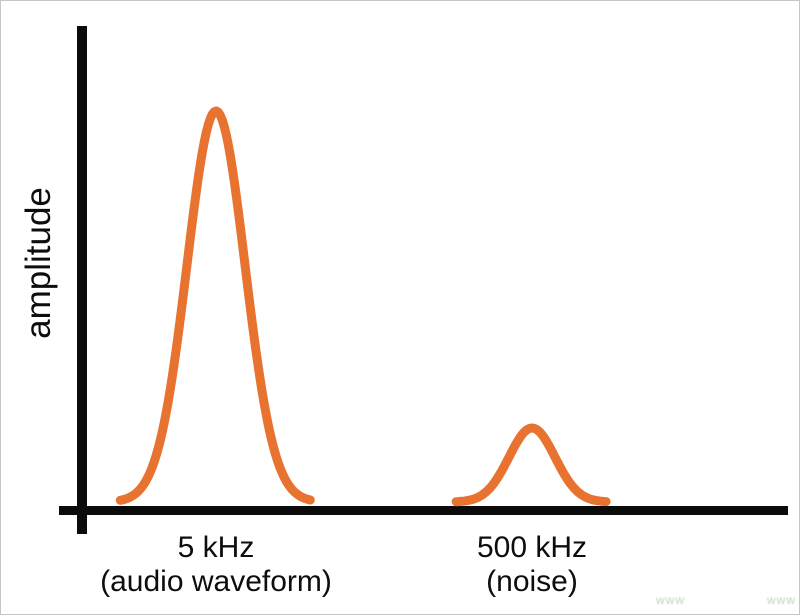  Describe the element at coordinates (216, 547) in the screenshot. I see `x-tick-audio-frequency: 5 kHz` at that location.